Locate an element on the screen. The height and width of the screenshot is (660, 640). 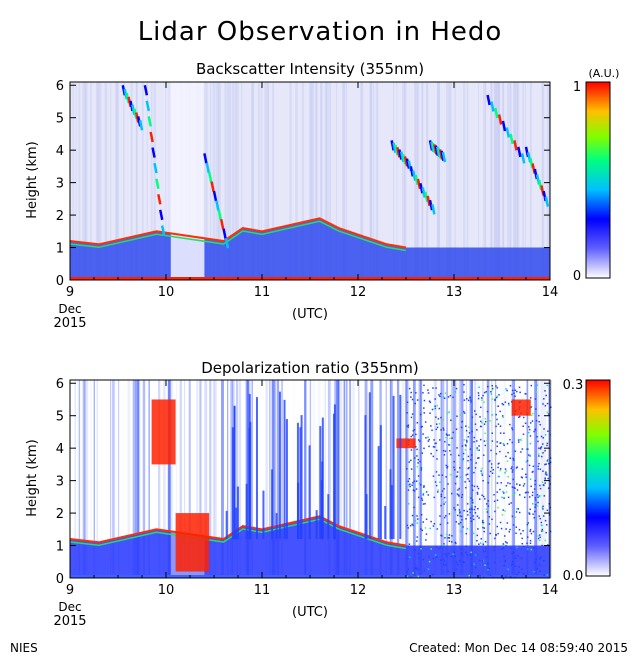
panel1-x-start-dec: Dec is located at coordinates (69, 309).